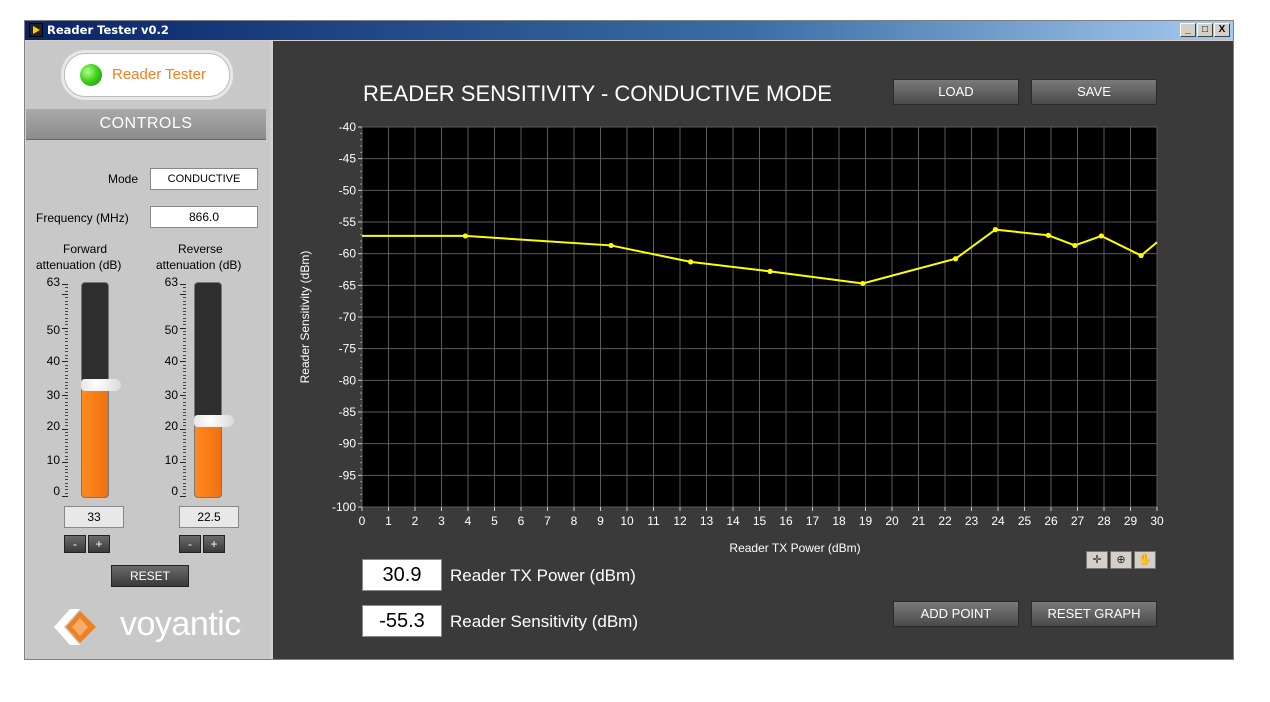 Image resolution: width=1270 pixels, height=702 pixels. Describe the element at coordinates (99, 544) in the screenshot. I see `forward-increment-button: +` at that location.